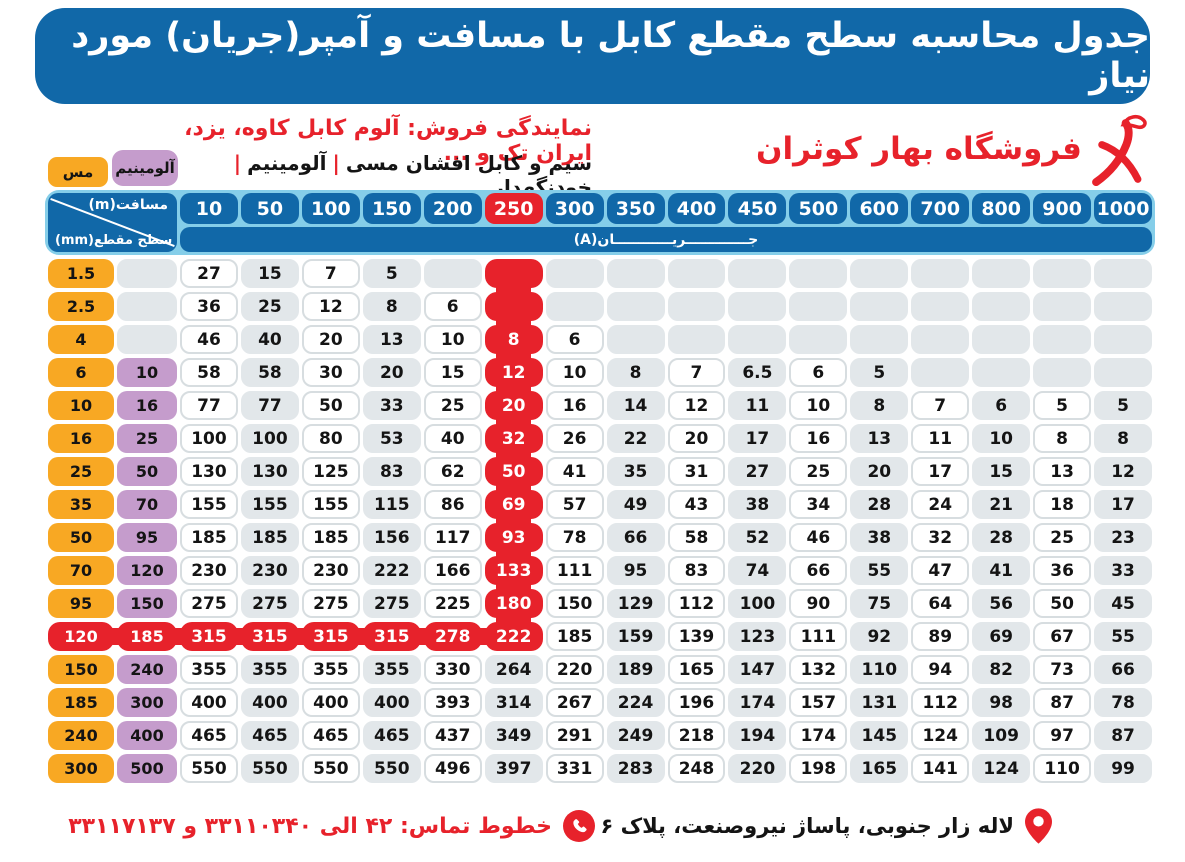  Describe the element at coordinates (696, 636) in the screenshot. I see `amp-value-cell: 139` at that location.